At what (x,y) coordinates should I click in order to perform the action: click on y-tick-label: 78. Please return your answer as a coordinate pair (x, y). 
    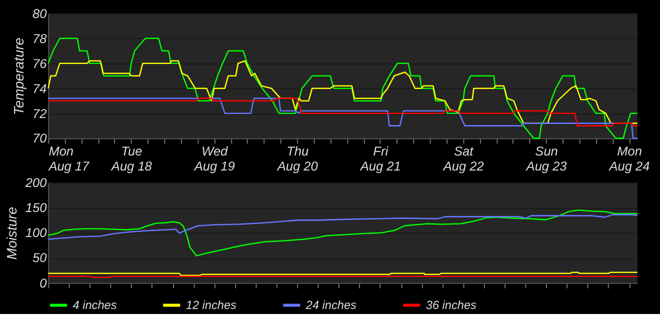
    Looking at the image, I should click on (40, 38).